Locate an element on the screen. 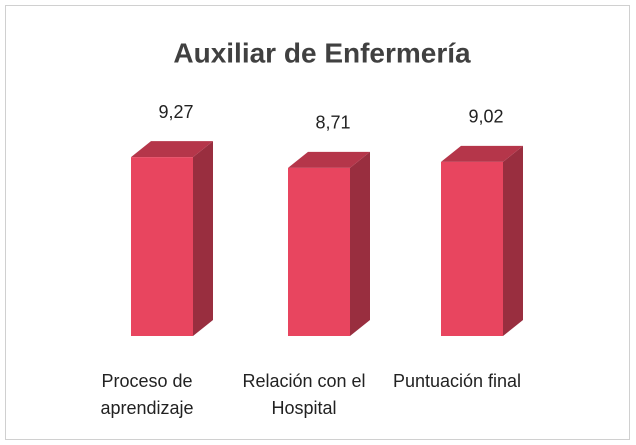 This screenshot has width=636, height=445. chart-title: Auxiliar de Enfermería is located at coordinates (322, 52).